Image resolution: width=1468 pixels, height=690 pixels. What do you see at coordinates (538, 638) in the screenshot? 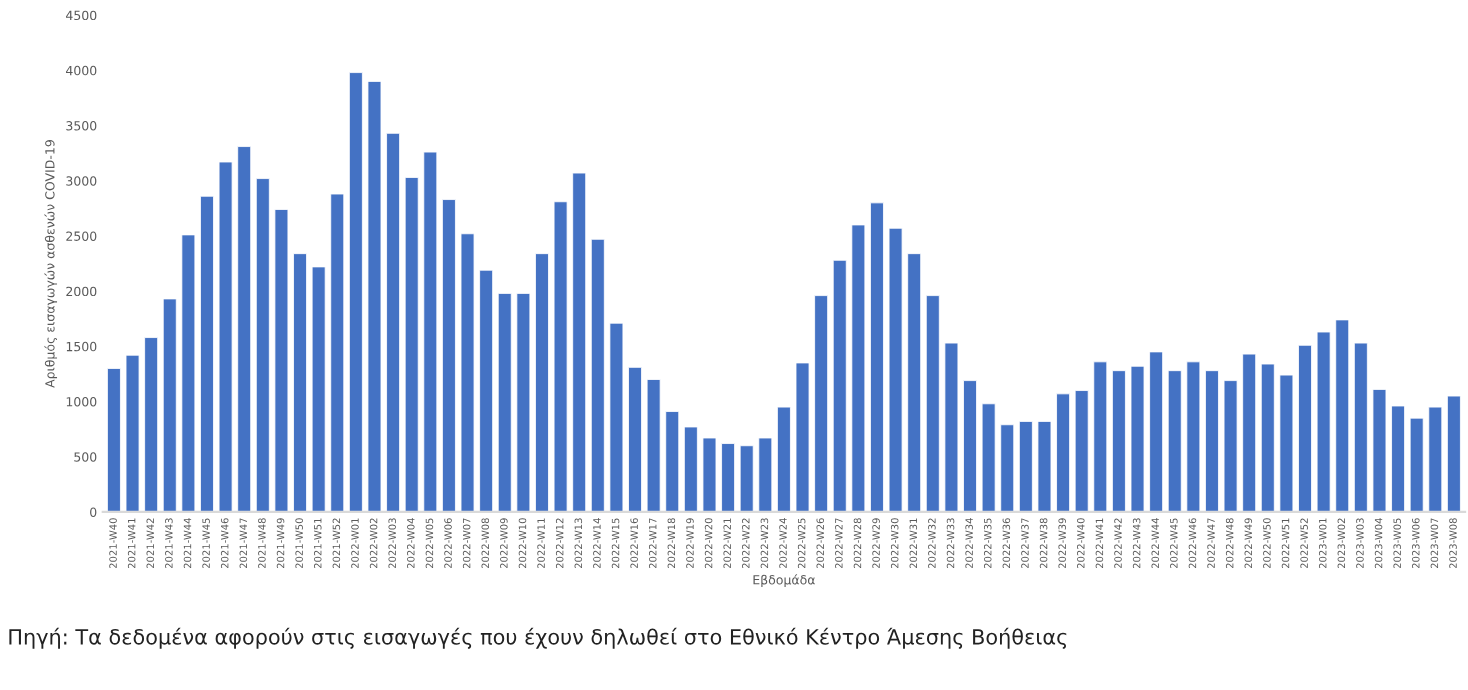
I see `text: Πηγή: Τα δεδομένα αφορούν στις εισαγωγές που έχουν δηλωθεί στο Εθνικό Κέντρο Άμεσης Βοήθειας` at bounding box center [538, 638].